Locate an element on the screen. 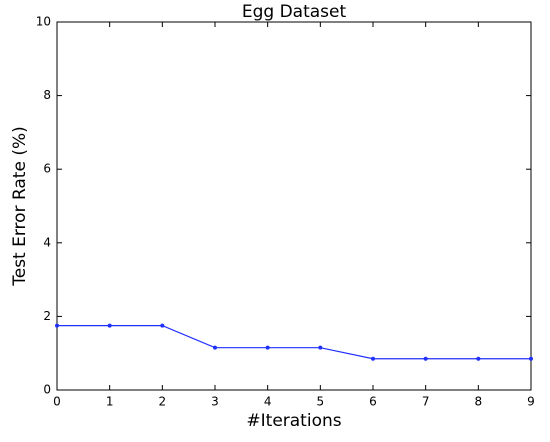 The height and width of the screenshot is (442, 550). y-tick-label: 8 is located at coordinates (47, 95).